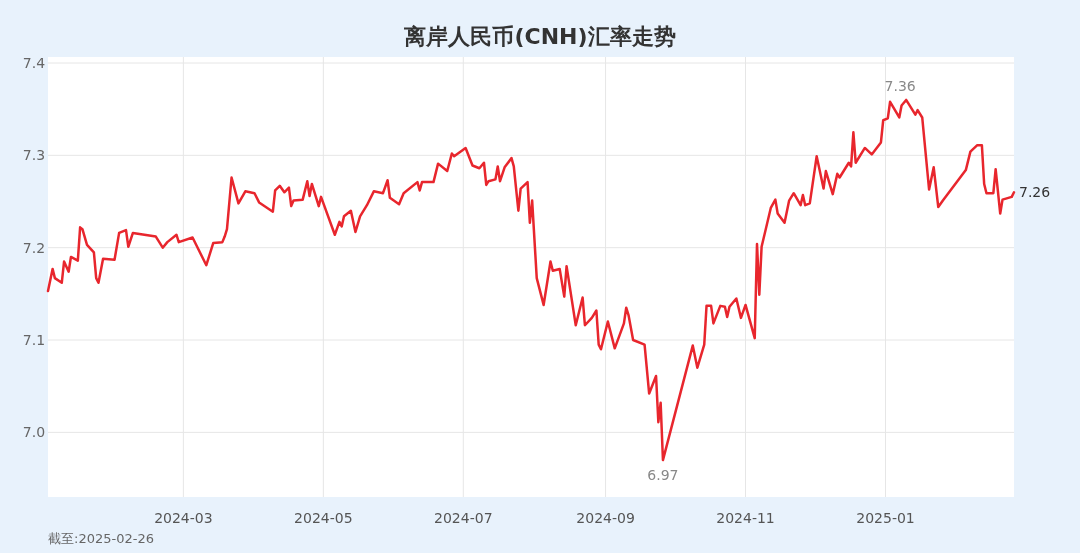 Image resolution: width=1080 pixels, height=553 pixels. I want to click on text: 截至:2025-02-26, so click(101, 538).